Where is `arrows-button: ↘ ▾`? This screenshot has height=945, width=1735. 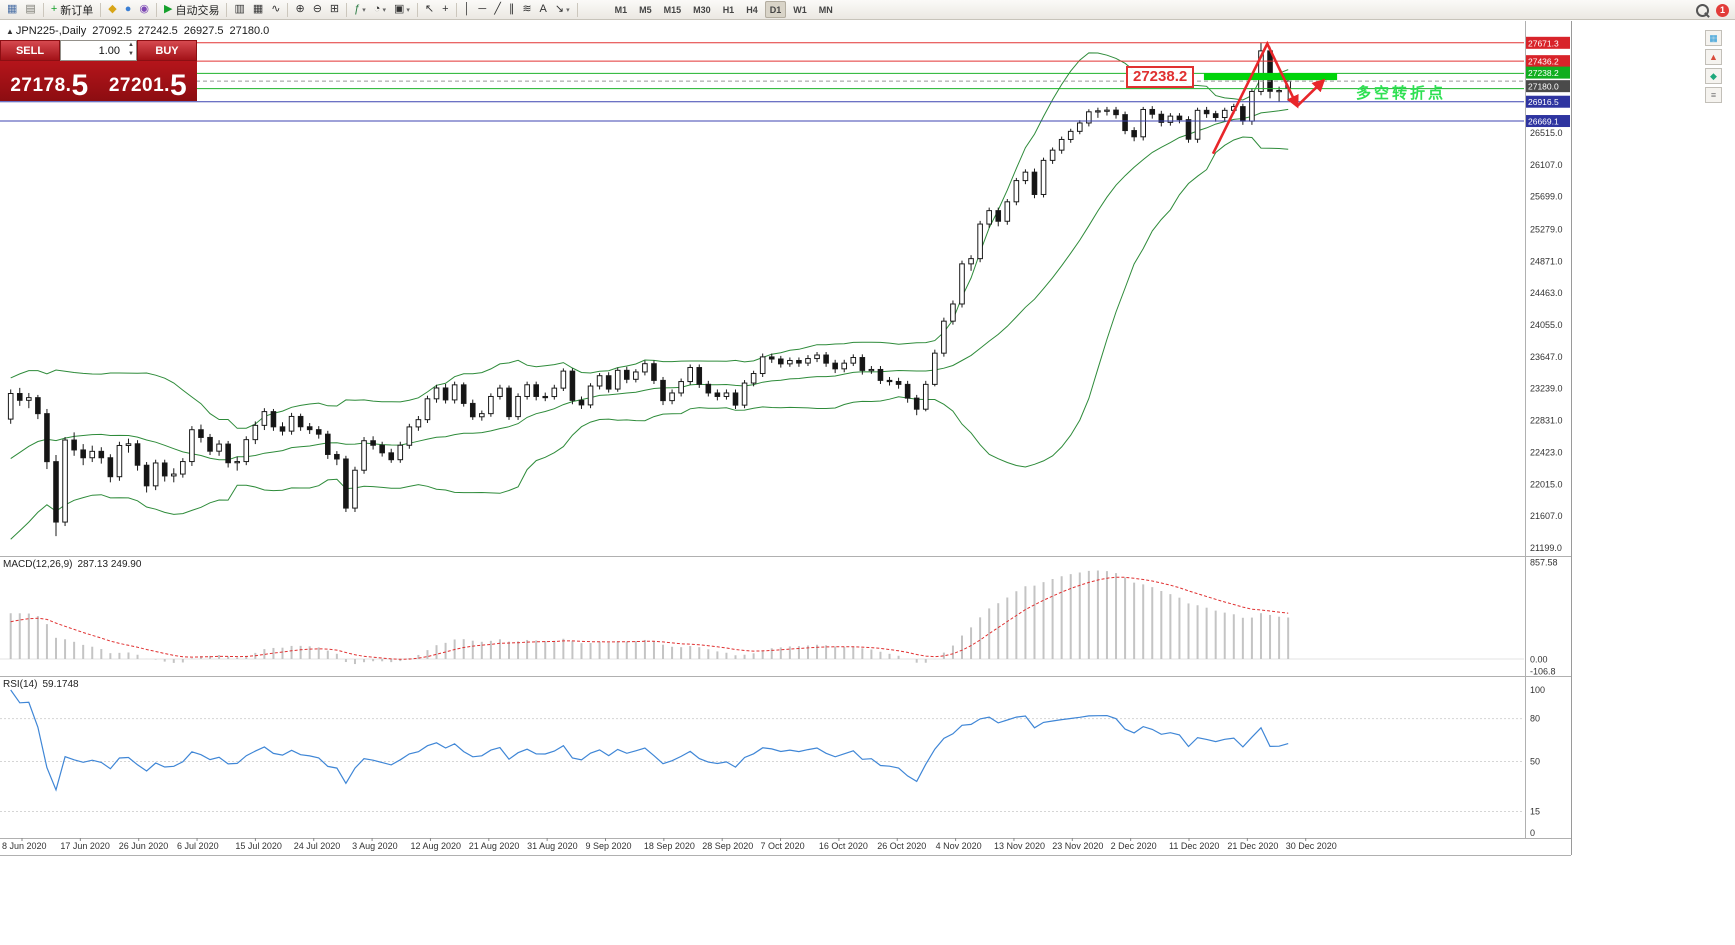 arrows-button: ↘ ▾ is located at coordinates (562, 9).